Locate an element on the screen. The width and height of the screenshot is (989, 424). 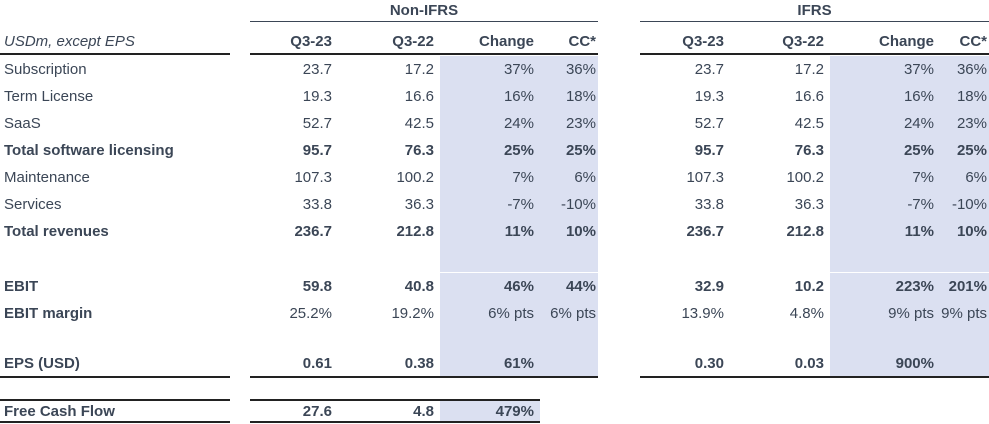
table-cell: 40.8 is located at coordinates (419, 286).